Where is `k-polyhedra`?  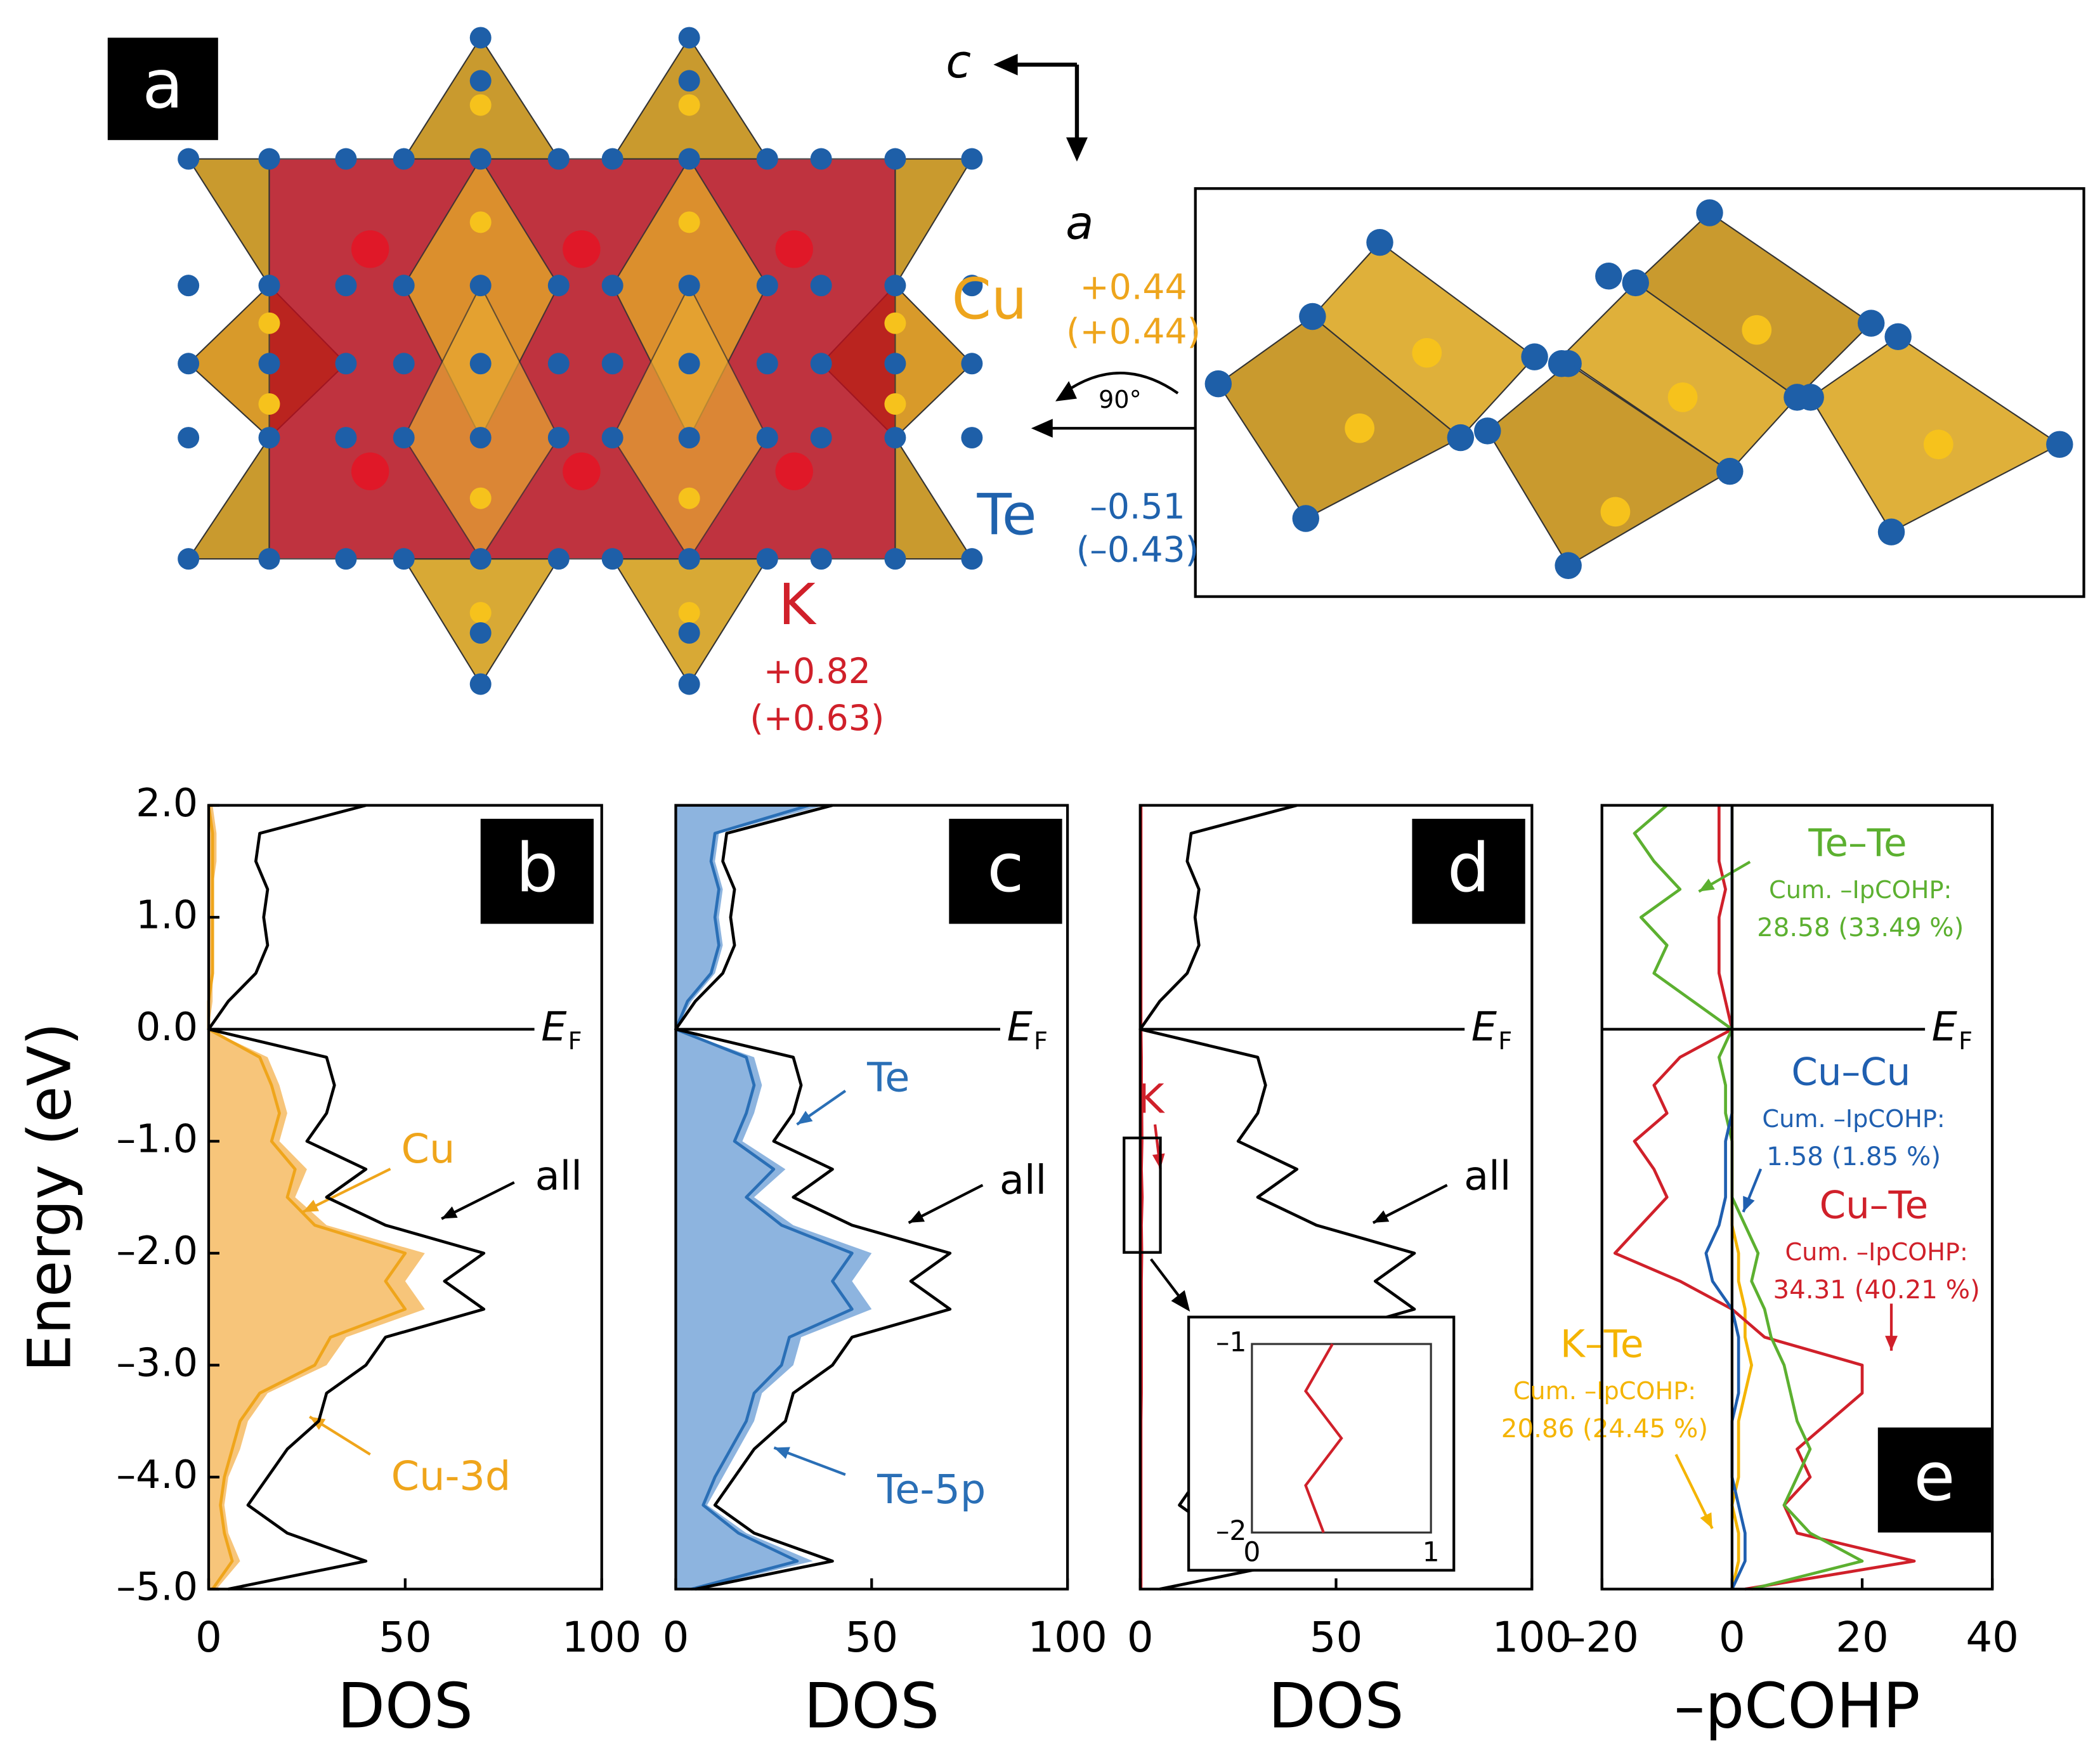 k-polyhedra is located at coordinates (582, 359).